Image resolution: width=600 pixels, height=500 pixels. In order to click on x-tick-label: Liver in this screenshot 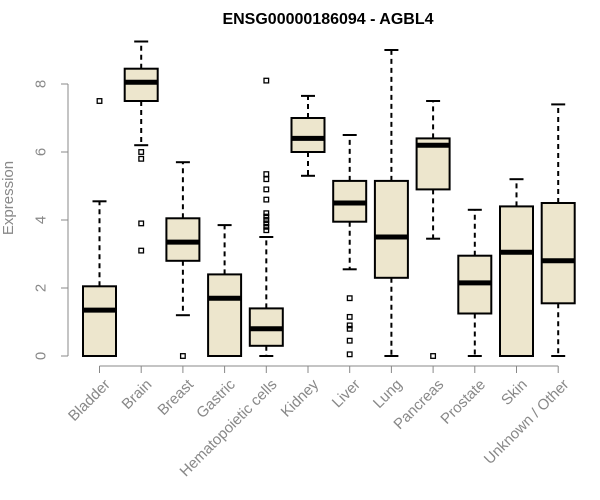, I will do `click(346, 393)`.